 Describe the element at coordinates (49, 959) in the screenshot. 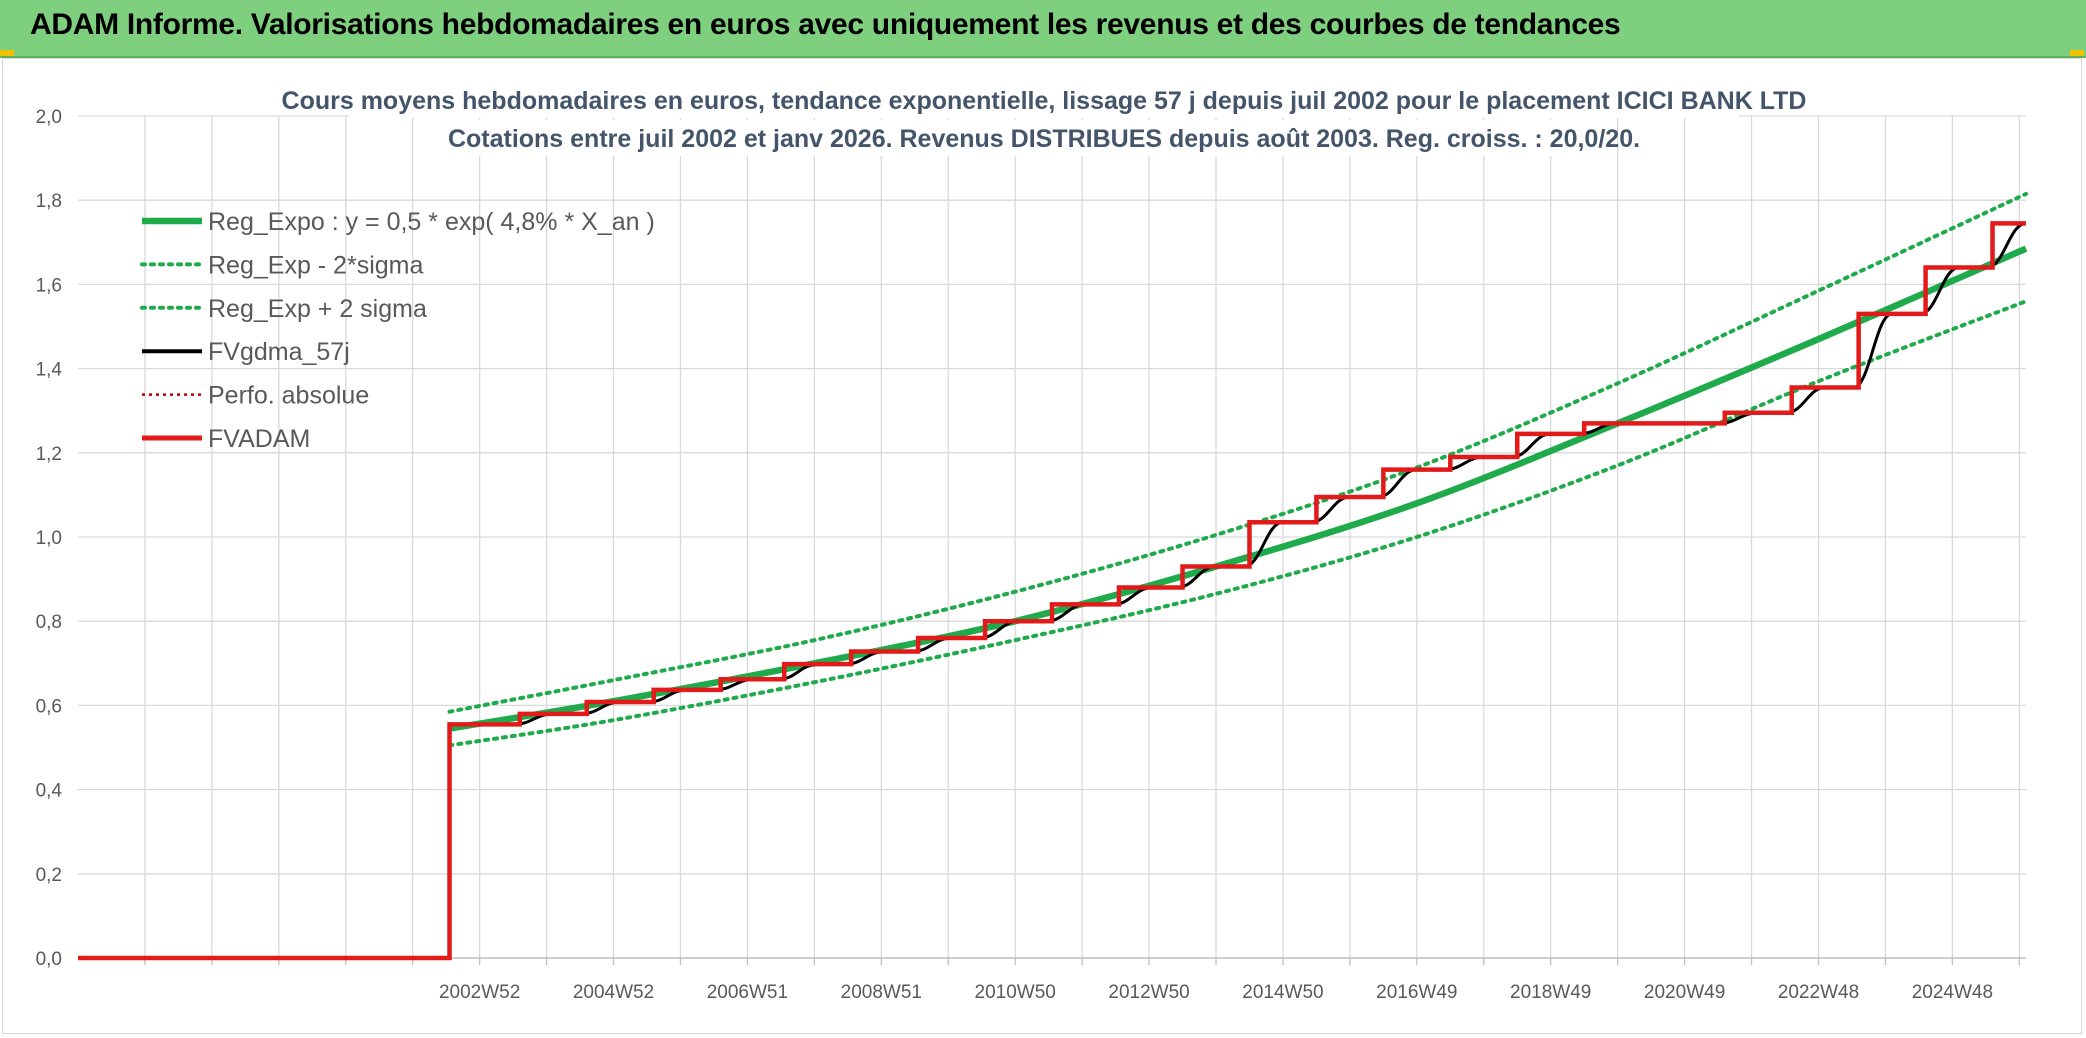

I see `y-tick-label: 0,0` at that location.